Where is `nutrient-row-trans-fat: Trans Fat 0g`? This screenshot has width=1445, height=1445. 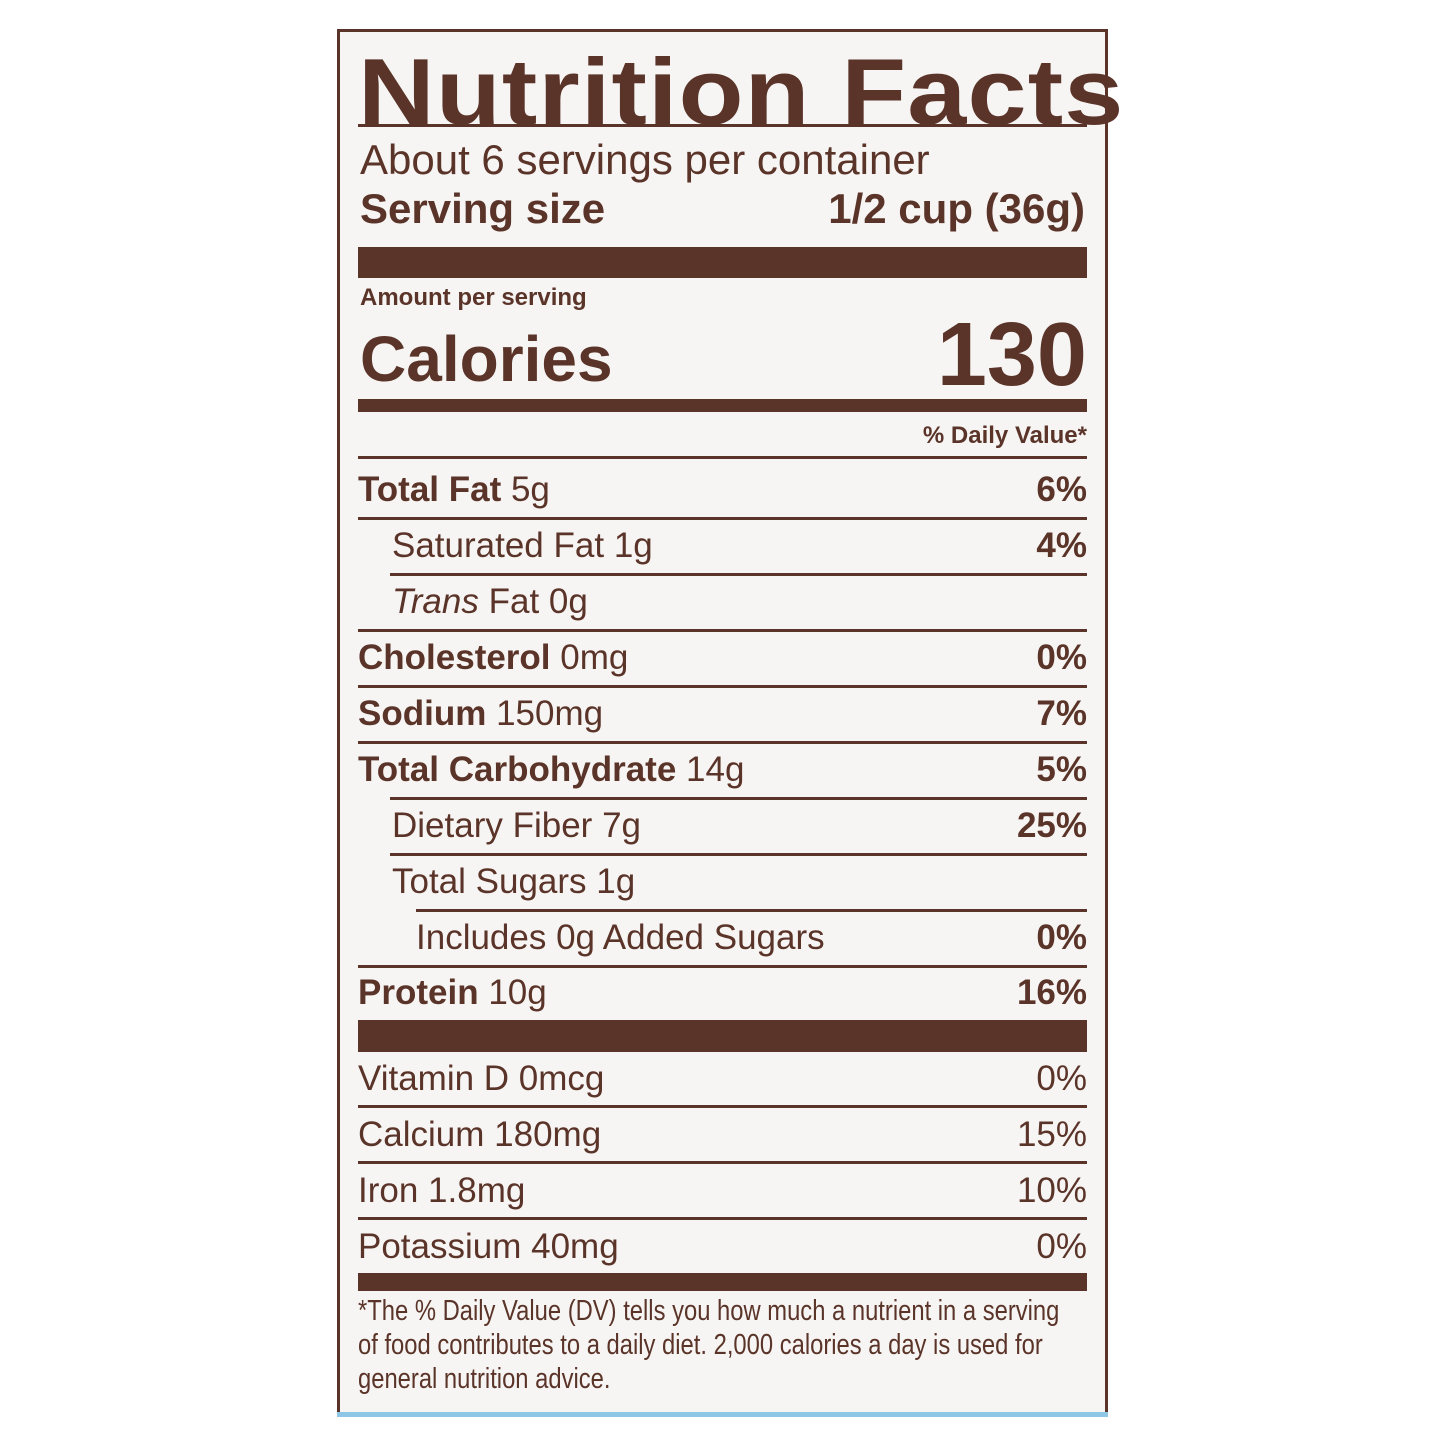
nutrient-row-trans-fat: Trans Fat 0g is located at coordinates (739, 602).